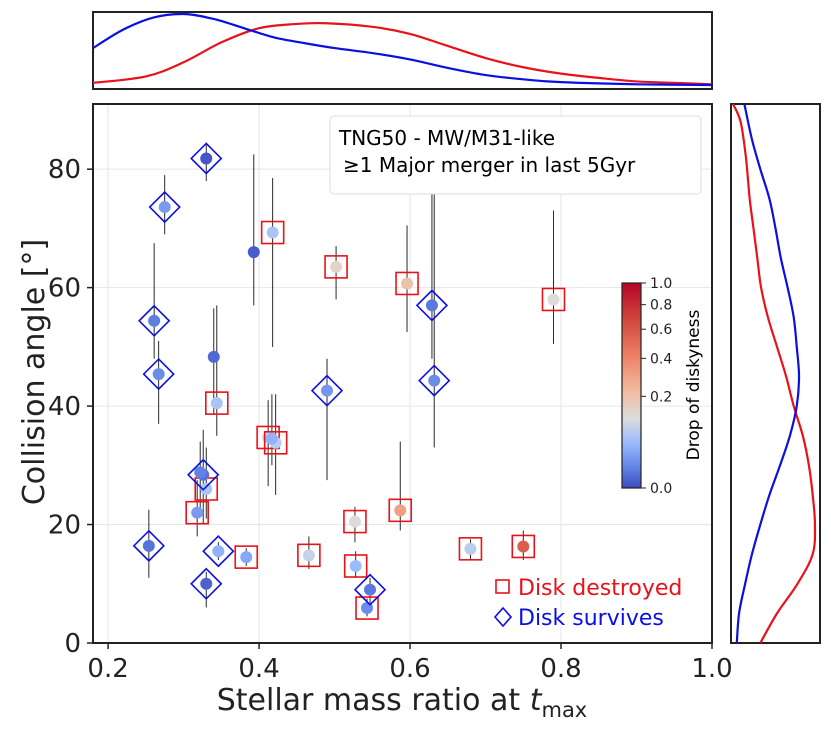 This screenshot has height=729, width=831. I want to click on y-tick-label: 0, so click(72, 644).